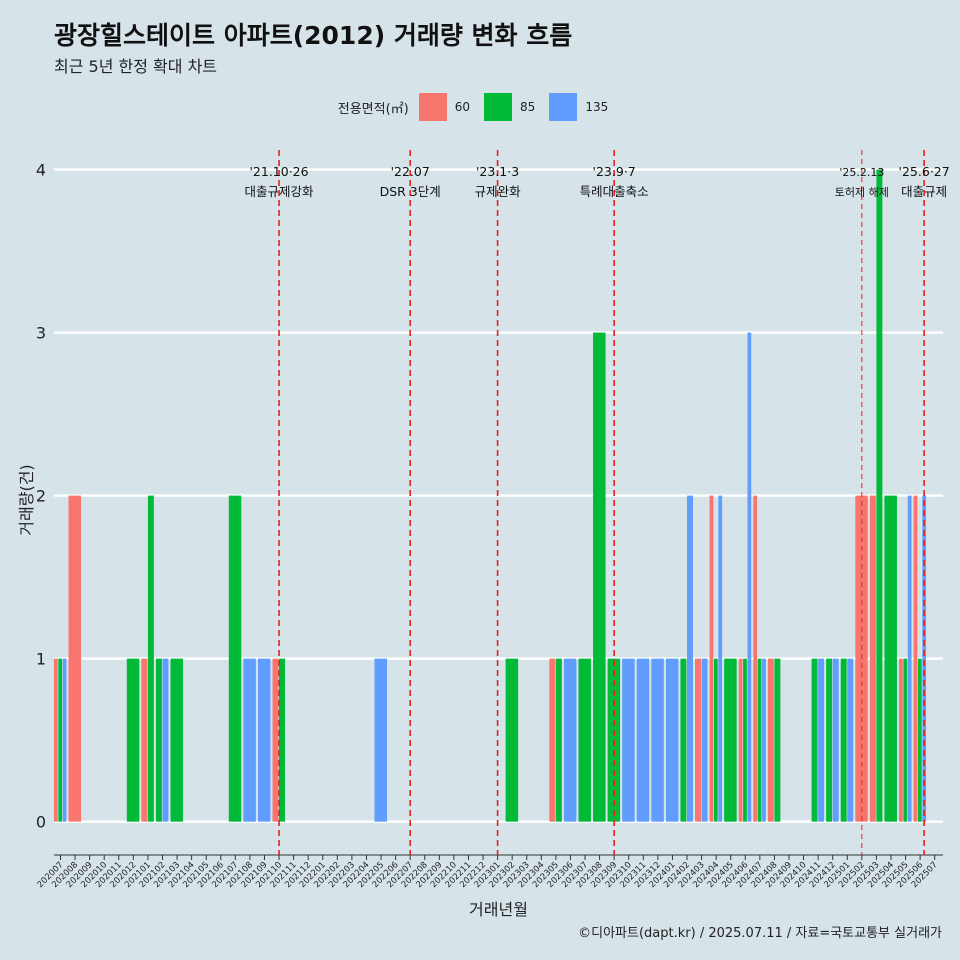 Image resolution: width=960 pixels, height=960 pixels. Describe the element at coordinates (582, 107) in the screenshot. I see `legend-item-135: 135` at that location.